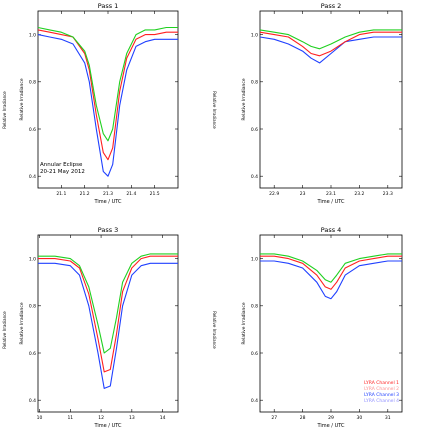 Image resolution: width=440 pixels, height=440 pixels. I want to click on x-tick-label: 14, so click(163, 418).